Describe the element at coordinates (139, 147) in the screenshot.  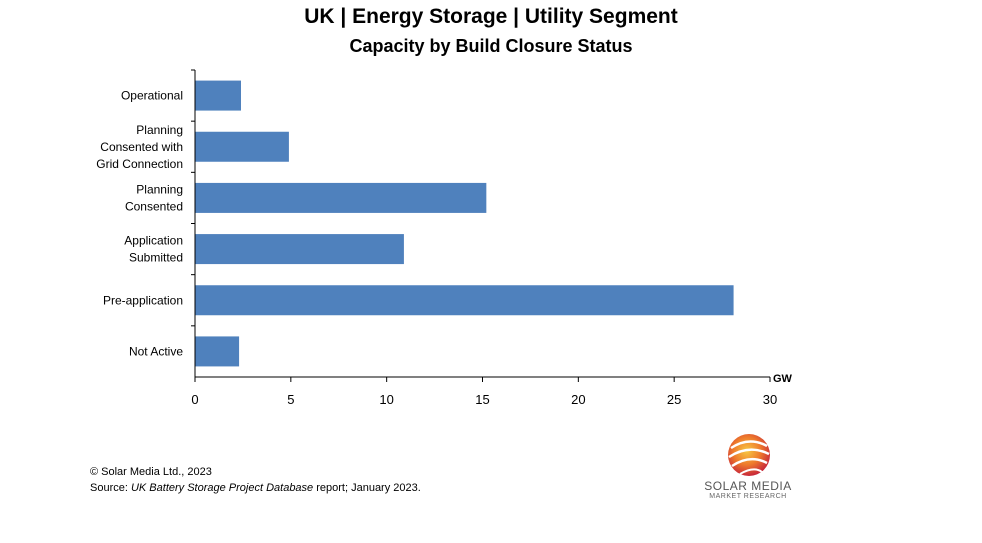
I see `category-label: Planning Consented with Grid Connection` at that location.